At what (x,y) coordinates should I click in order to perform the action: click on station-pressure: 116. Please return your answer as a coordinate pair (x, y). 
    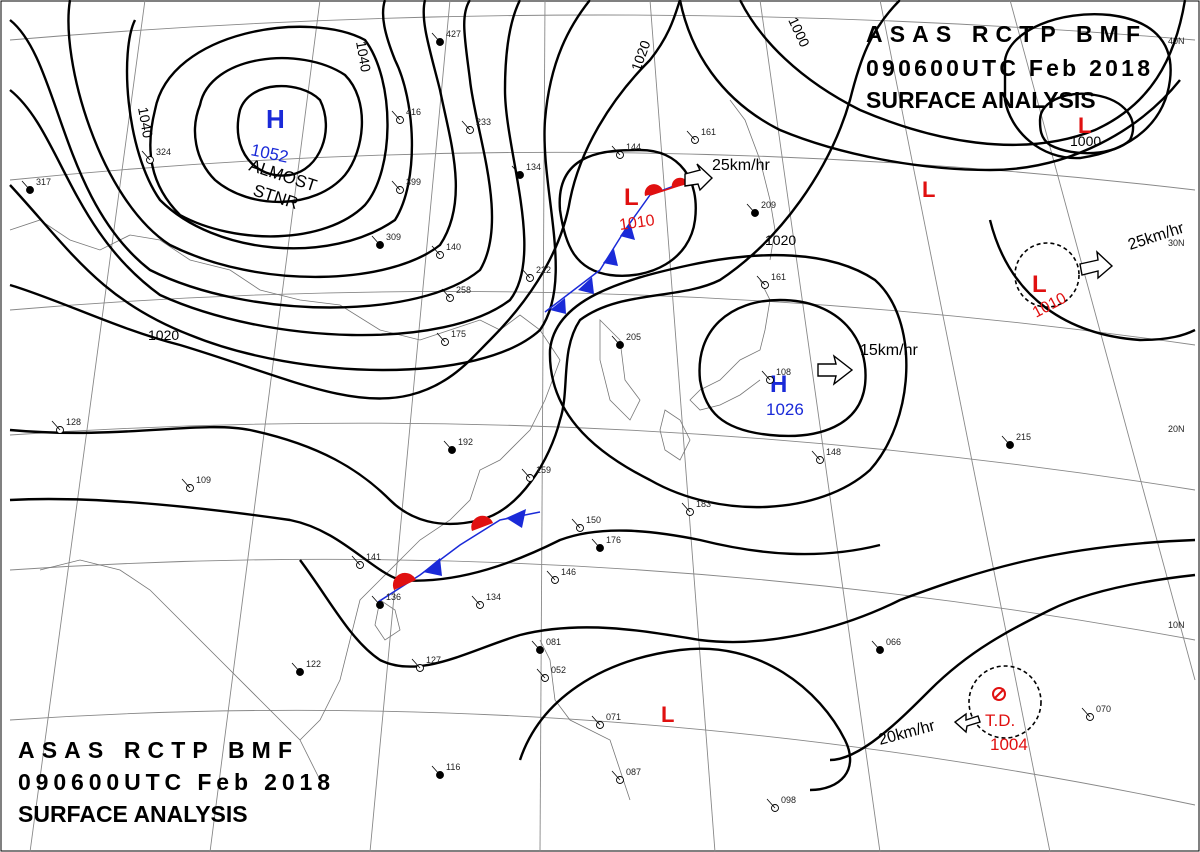
    Looking at the image, I should click on (453, 767).